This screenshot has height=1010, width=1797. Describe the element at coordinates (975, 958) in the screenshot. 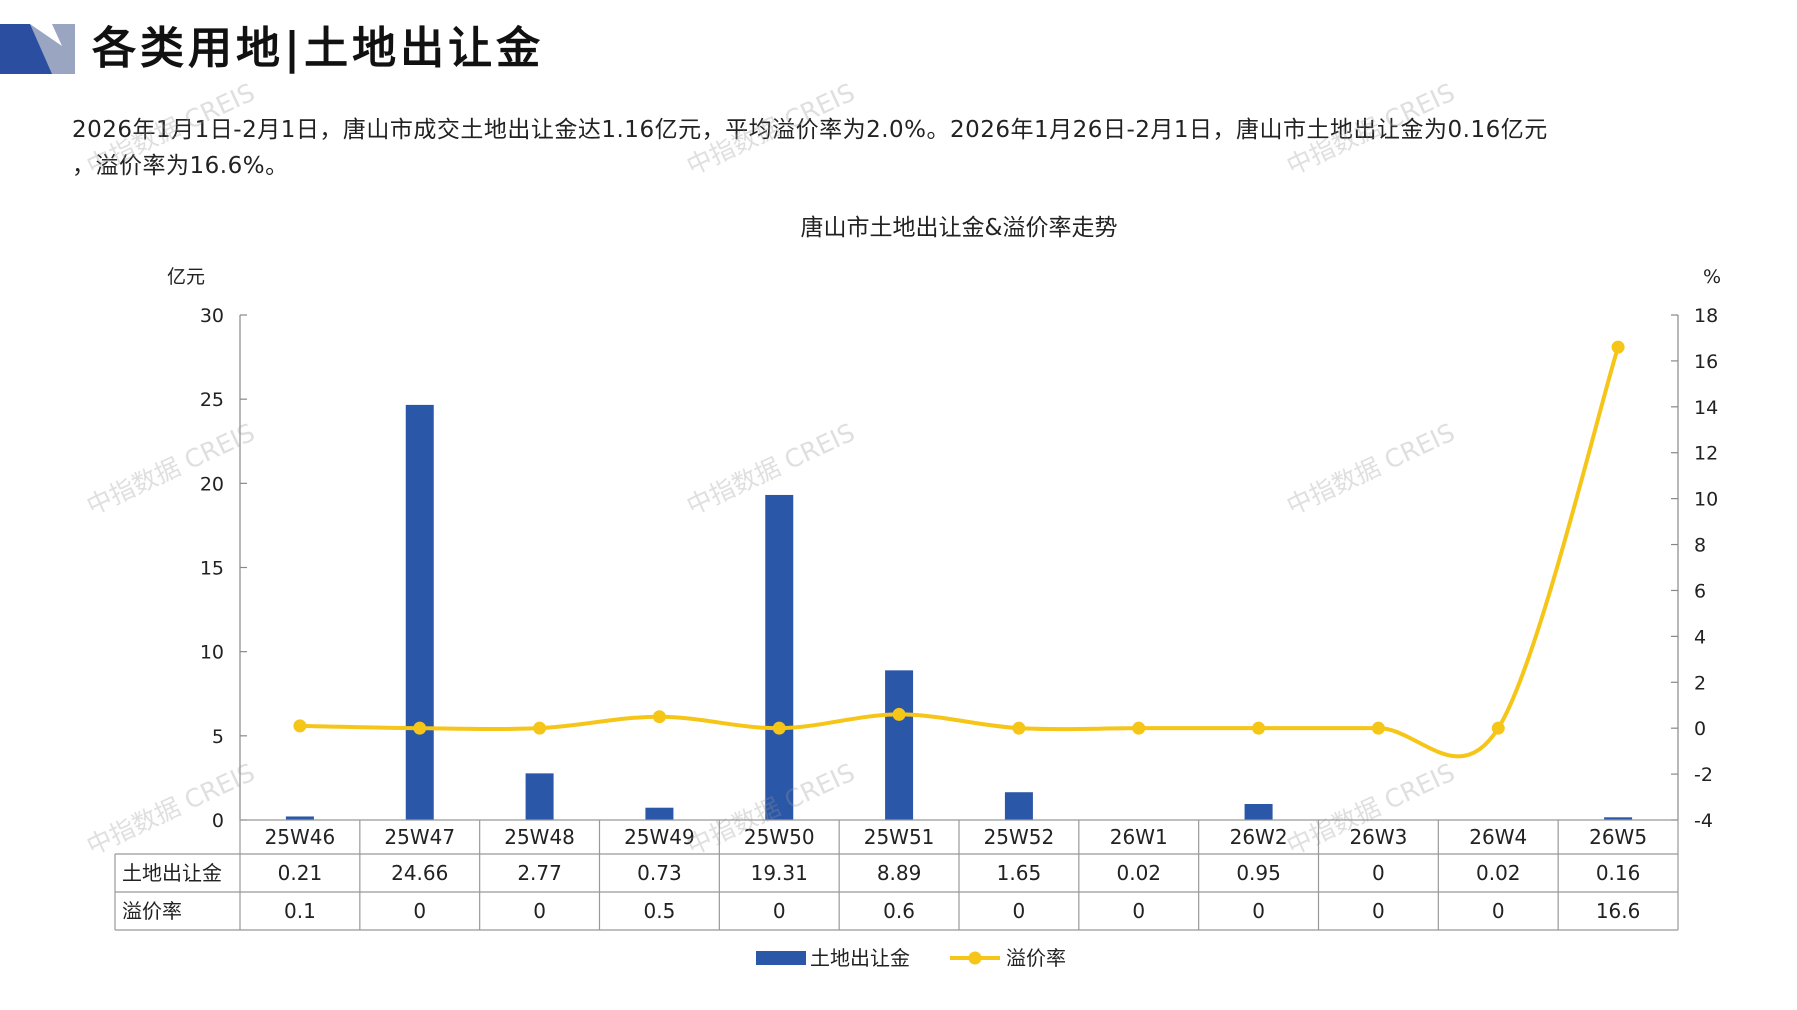

I see `legend-key-marker` at that location.